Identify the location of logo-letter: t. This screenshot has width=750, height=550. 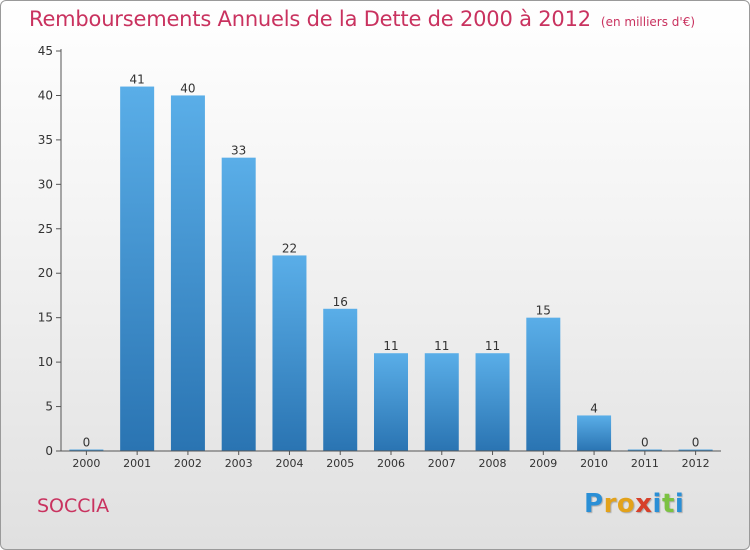
(668, 504).